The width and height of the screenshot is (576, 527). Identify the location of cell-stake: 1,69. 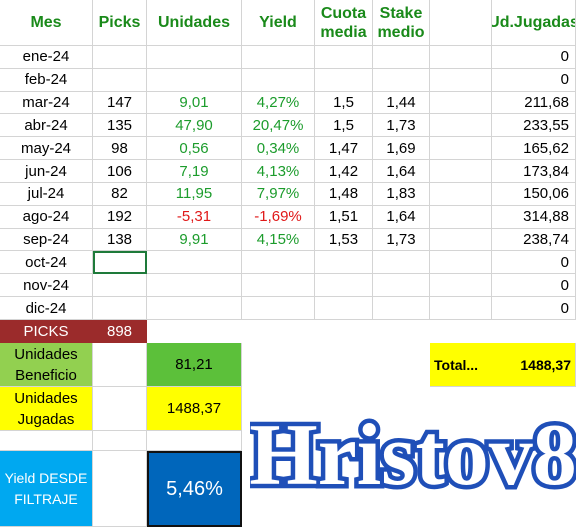
(401, 149).